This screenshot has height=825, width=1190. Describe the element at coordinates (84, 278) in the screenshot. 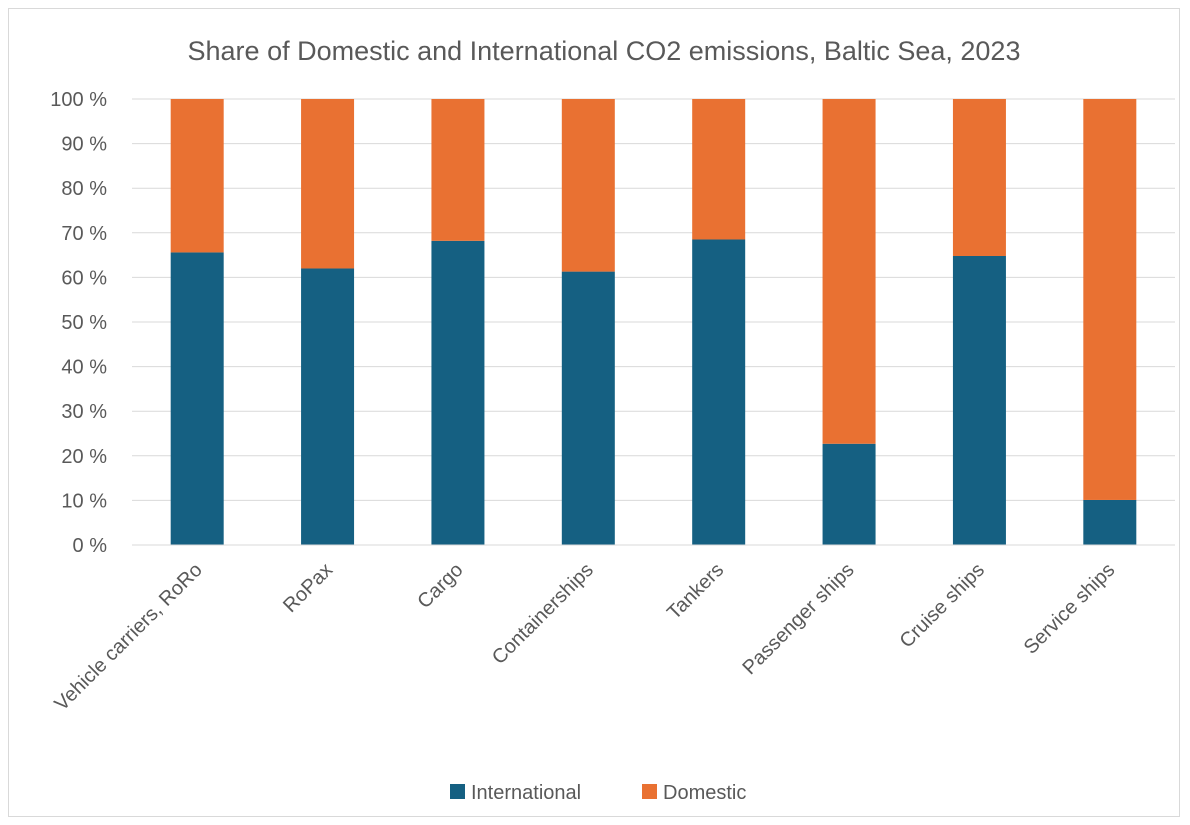

I see `y-tick-label: 60 %` at that location.